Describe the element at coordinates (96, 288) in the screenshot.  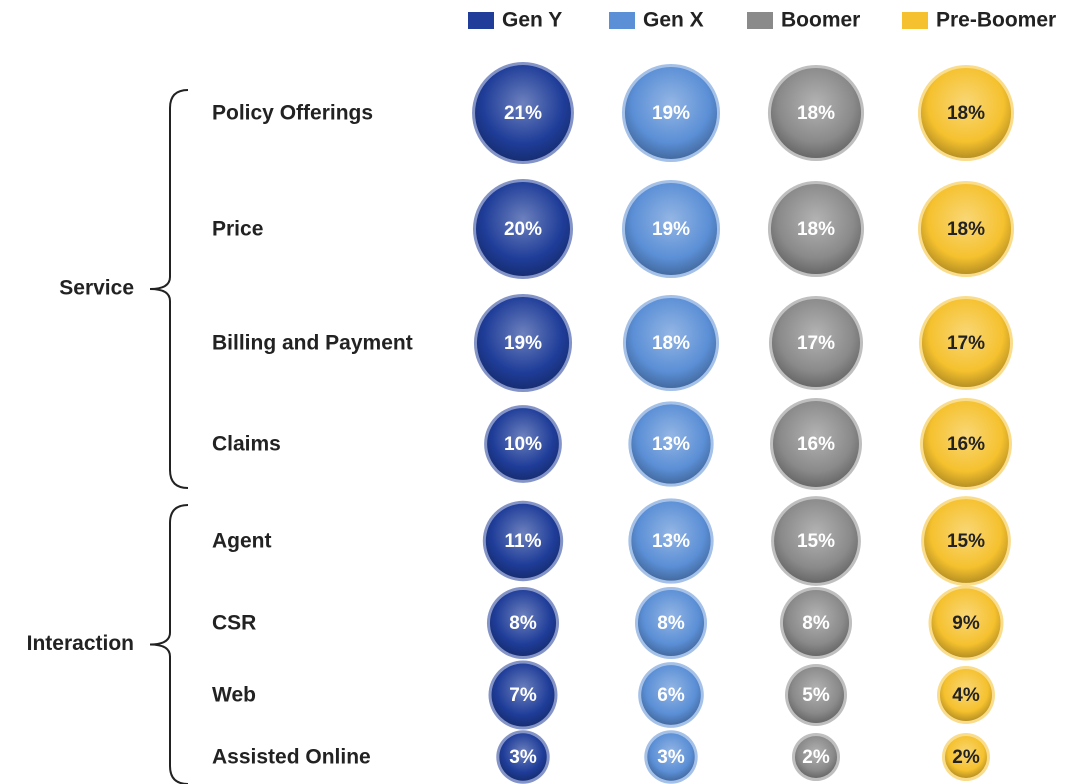
I see `group-label: Service` at that location.